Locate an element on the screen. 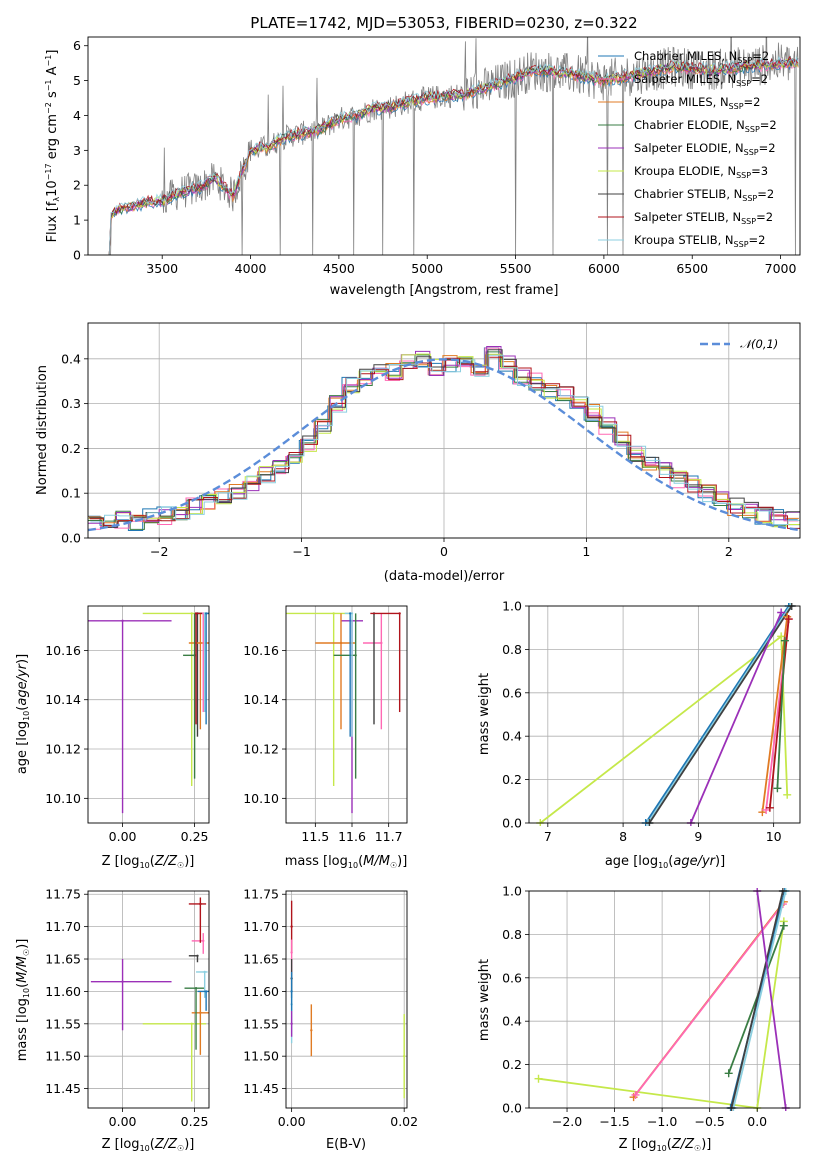 The width and height of the screenshot is (819, 1170). mw-vs-age-plot-area is located at coordinates (666, 714).